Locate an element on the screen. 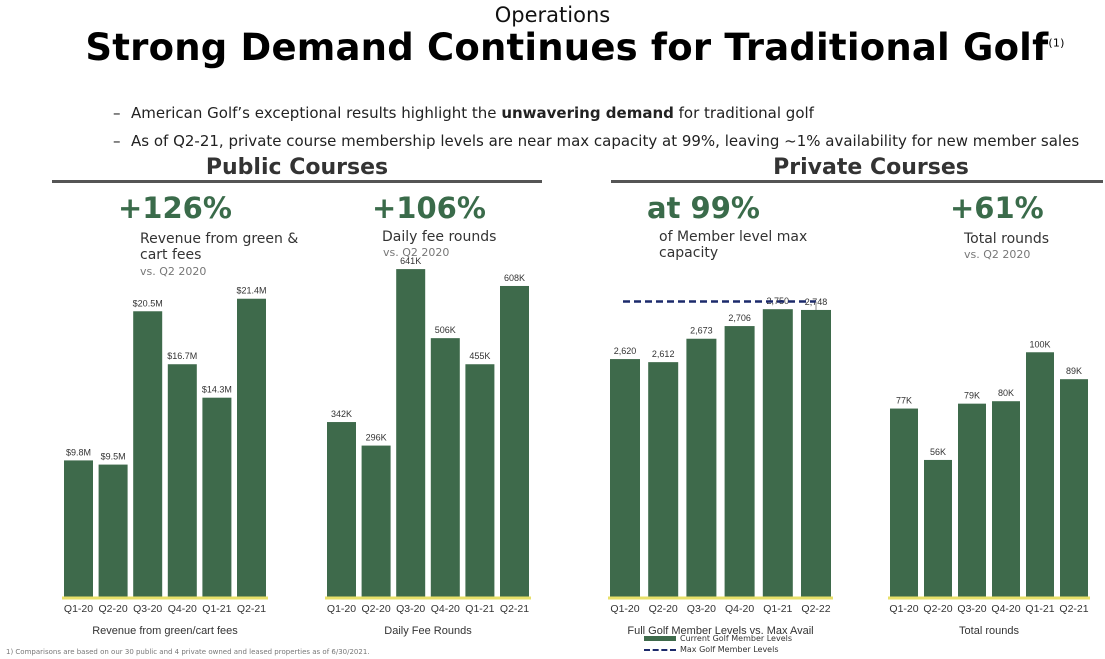 The image size is (1105, 659). revenue-growth-vs: vs. Q2 2020 is located at coordinates (173, 271).